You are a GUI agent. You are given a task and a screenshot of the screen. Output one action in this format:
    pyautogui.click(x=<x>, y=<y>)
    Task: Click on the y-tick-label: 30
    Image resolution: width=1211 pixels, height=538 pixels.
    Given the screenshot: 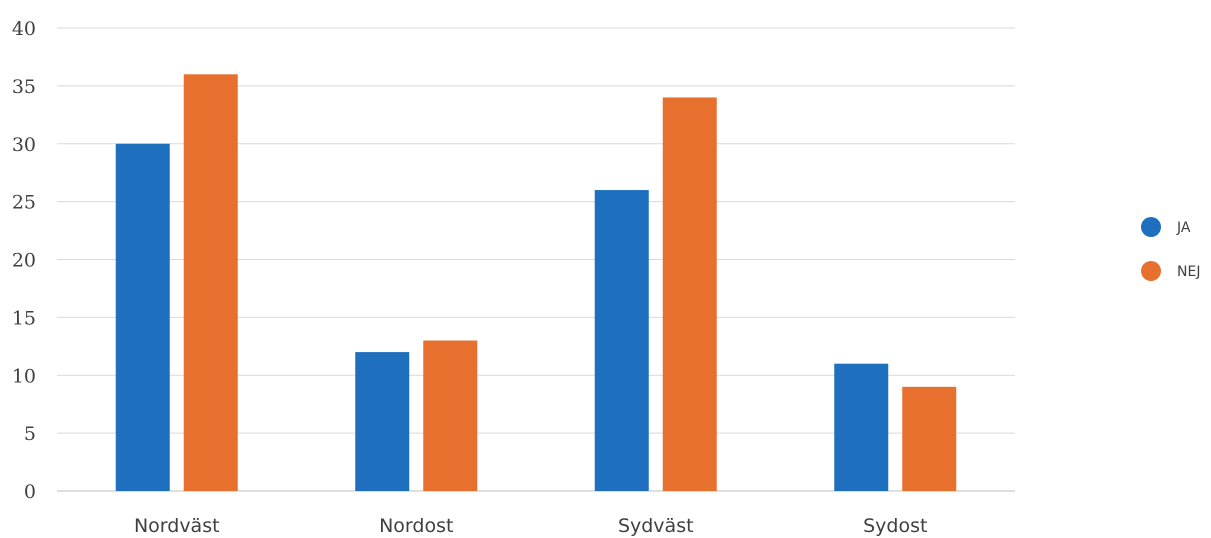 What is the action you would take?
    pyautogui.click(x=24, y=145)
    